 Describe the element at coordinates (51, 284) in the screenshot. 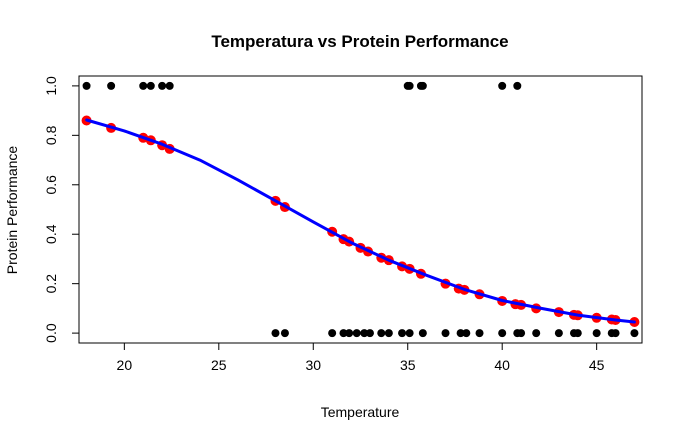

I see `y-tick-label: 0.2` at that location.